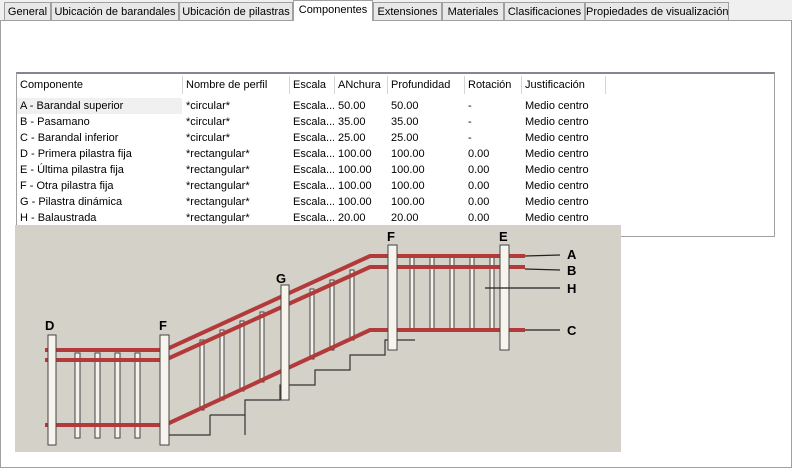 Image resolution: width=792 pixels, height=468 pixels. Describe the element at coordinates (100, 85) in the screenshot. I see `column-header: Componente` at that location.